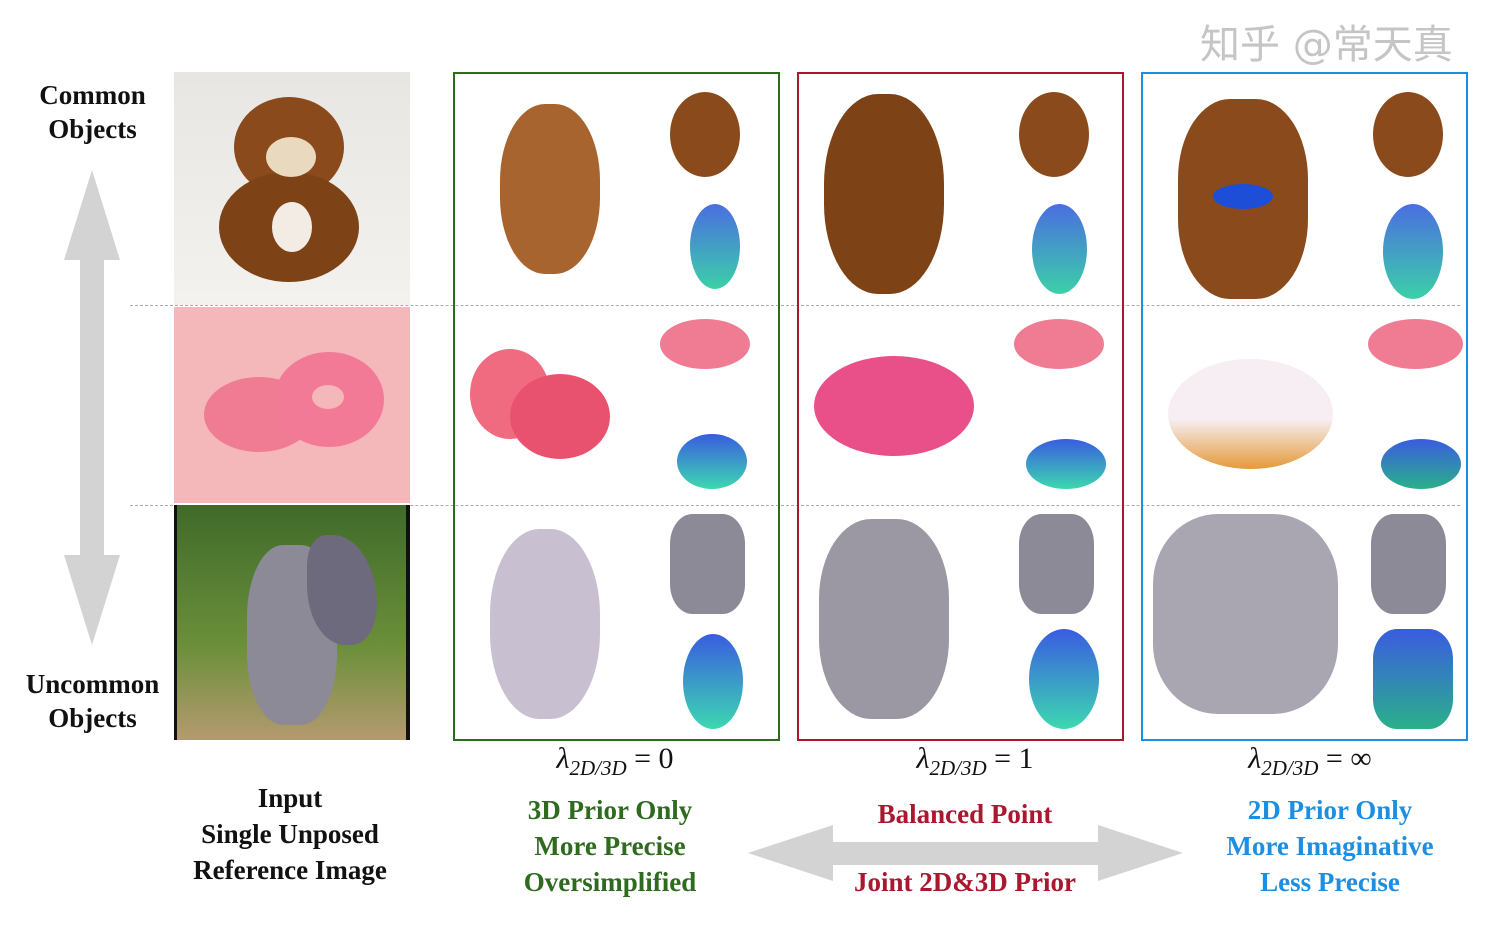 Image resolution: width=1500 pixels, height=928 pixels. What do you see at coordinates (92, 407) in the screenshot?
I see `vertical-double-arrow` at bounding box center [92, 407].